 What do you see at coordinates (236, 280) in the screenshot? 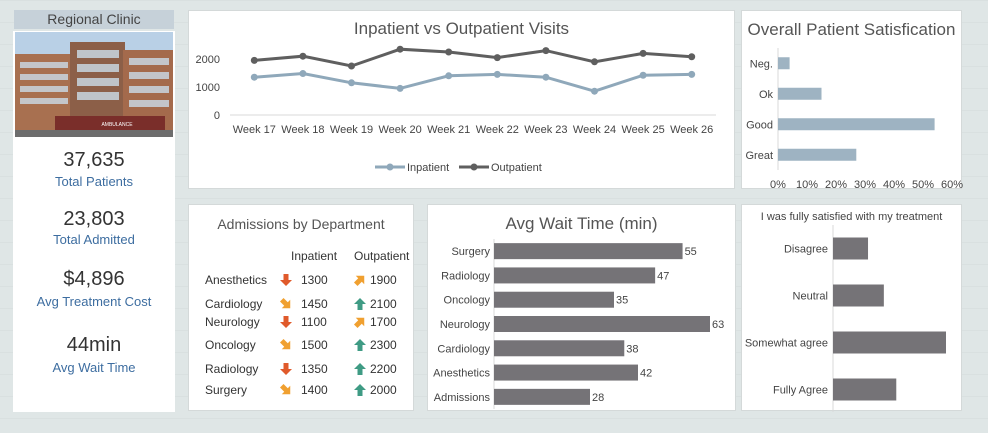
I see `department-name: Anesthetics` at bounding box center [236, 280].